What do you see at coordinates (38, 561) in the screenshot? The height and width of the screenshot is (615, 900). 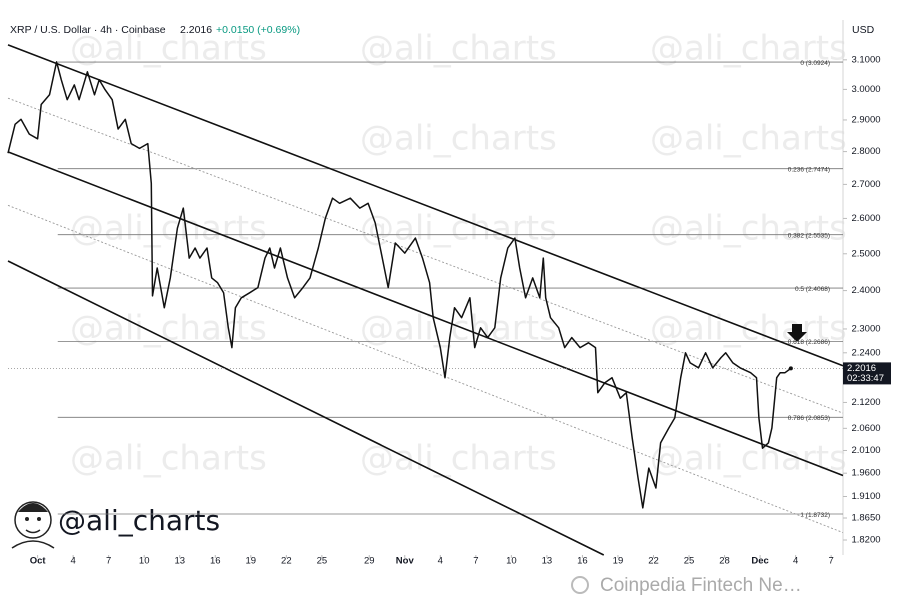 I see `x-tick-label: Oct` at bounding box center [38, 561].